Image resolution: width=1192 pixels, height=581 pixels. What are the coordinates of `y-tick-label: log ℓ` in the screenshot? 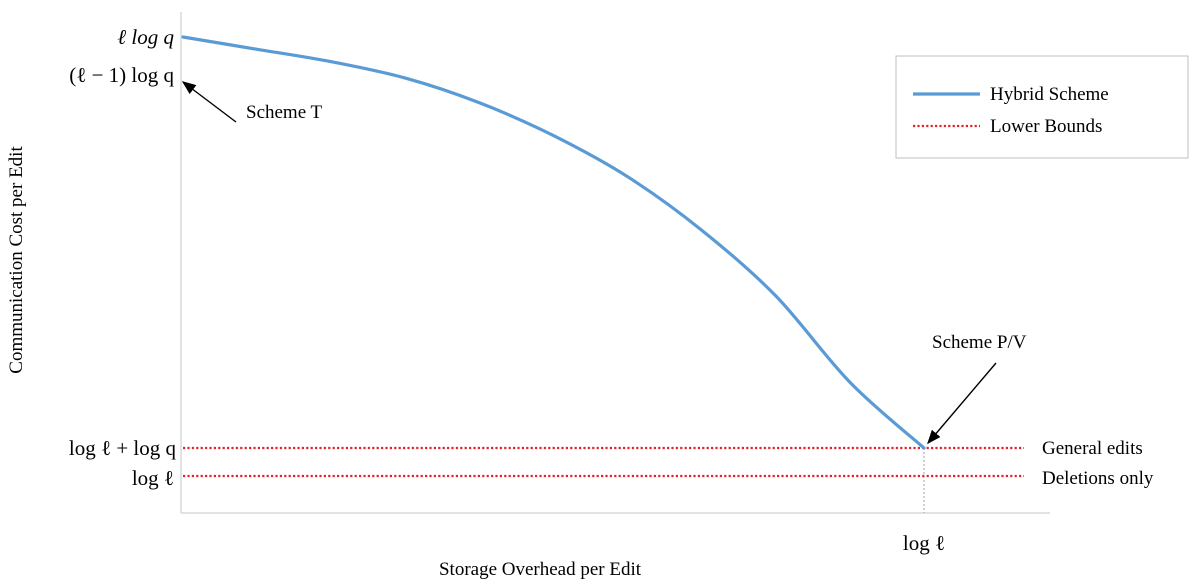 It's located at (153, 478).